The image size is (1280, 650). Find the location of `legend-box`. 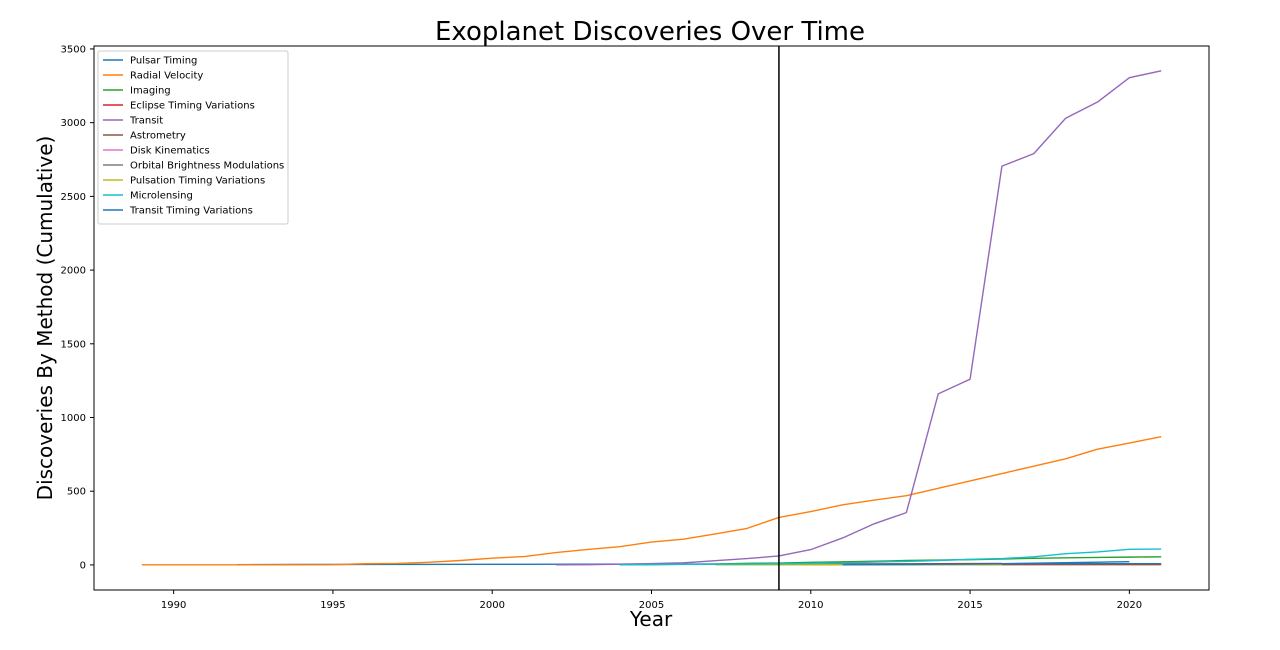

legend-box is located at coordinates (193, 137).